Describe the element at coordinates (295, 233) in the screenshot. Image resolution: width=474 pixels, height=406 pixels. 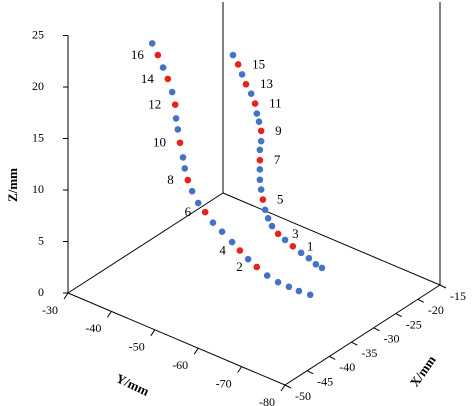
I see `point-label: 3` at that location.